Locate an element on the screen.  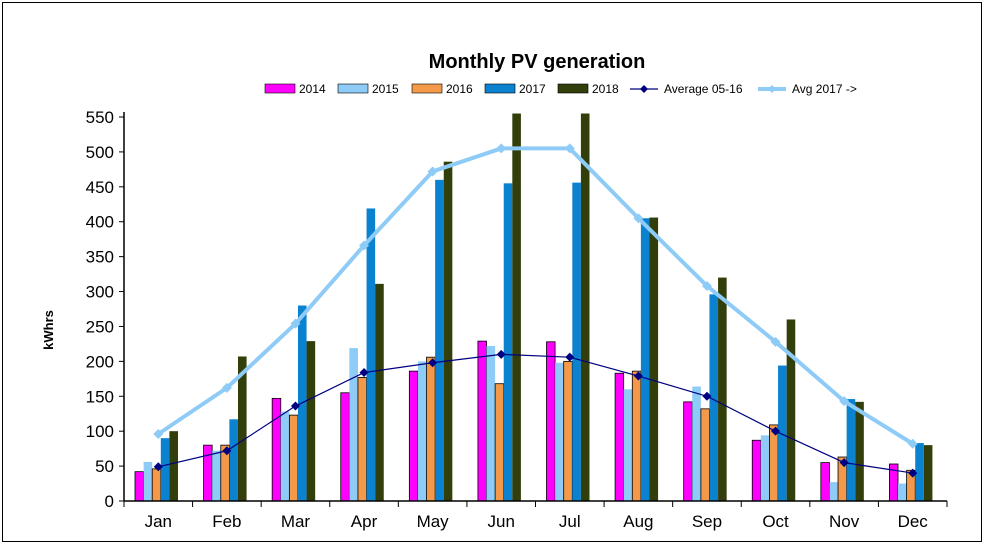
y-tick-label: 300 is located at coordinates (100, 292).